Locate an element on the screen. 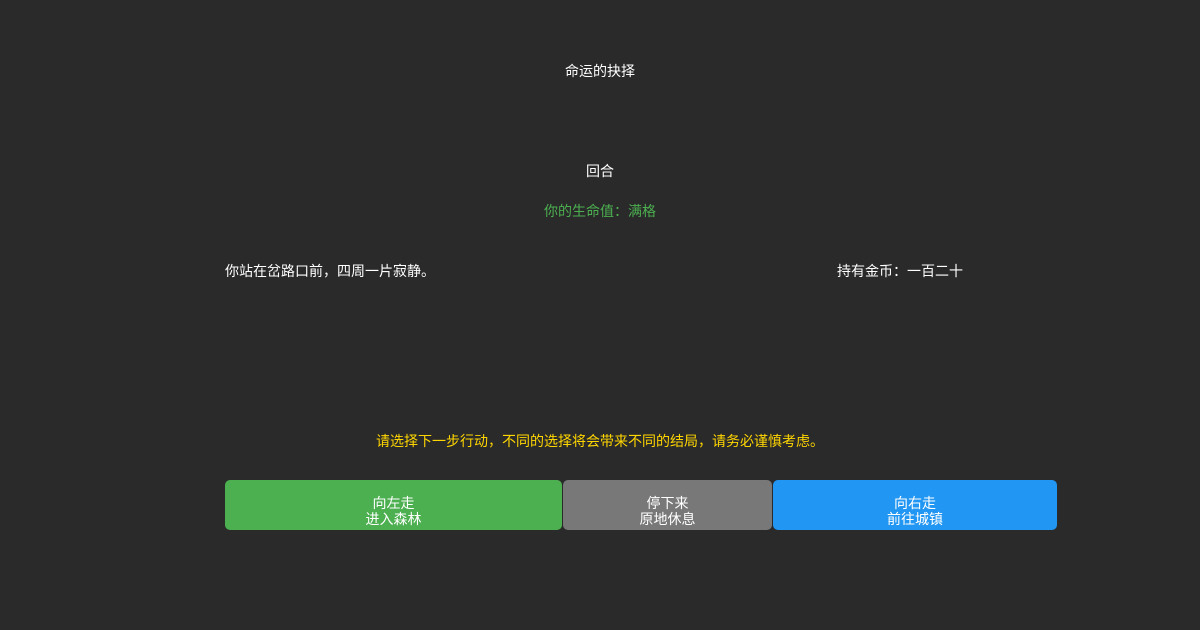  hint-text: 请选择下一步行动，不同的选择将会带来不同的结局，请务必谨慎考虑。 is located at coordinates (600, 442).